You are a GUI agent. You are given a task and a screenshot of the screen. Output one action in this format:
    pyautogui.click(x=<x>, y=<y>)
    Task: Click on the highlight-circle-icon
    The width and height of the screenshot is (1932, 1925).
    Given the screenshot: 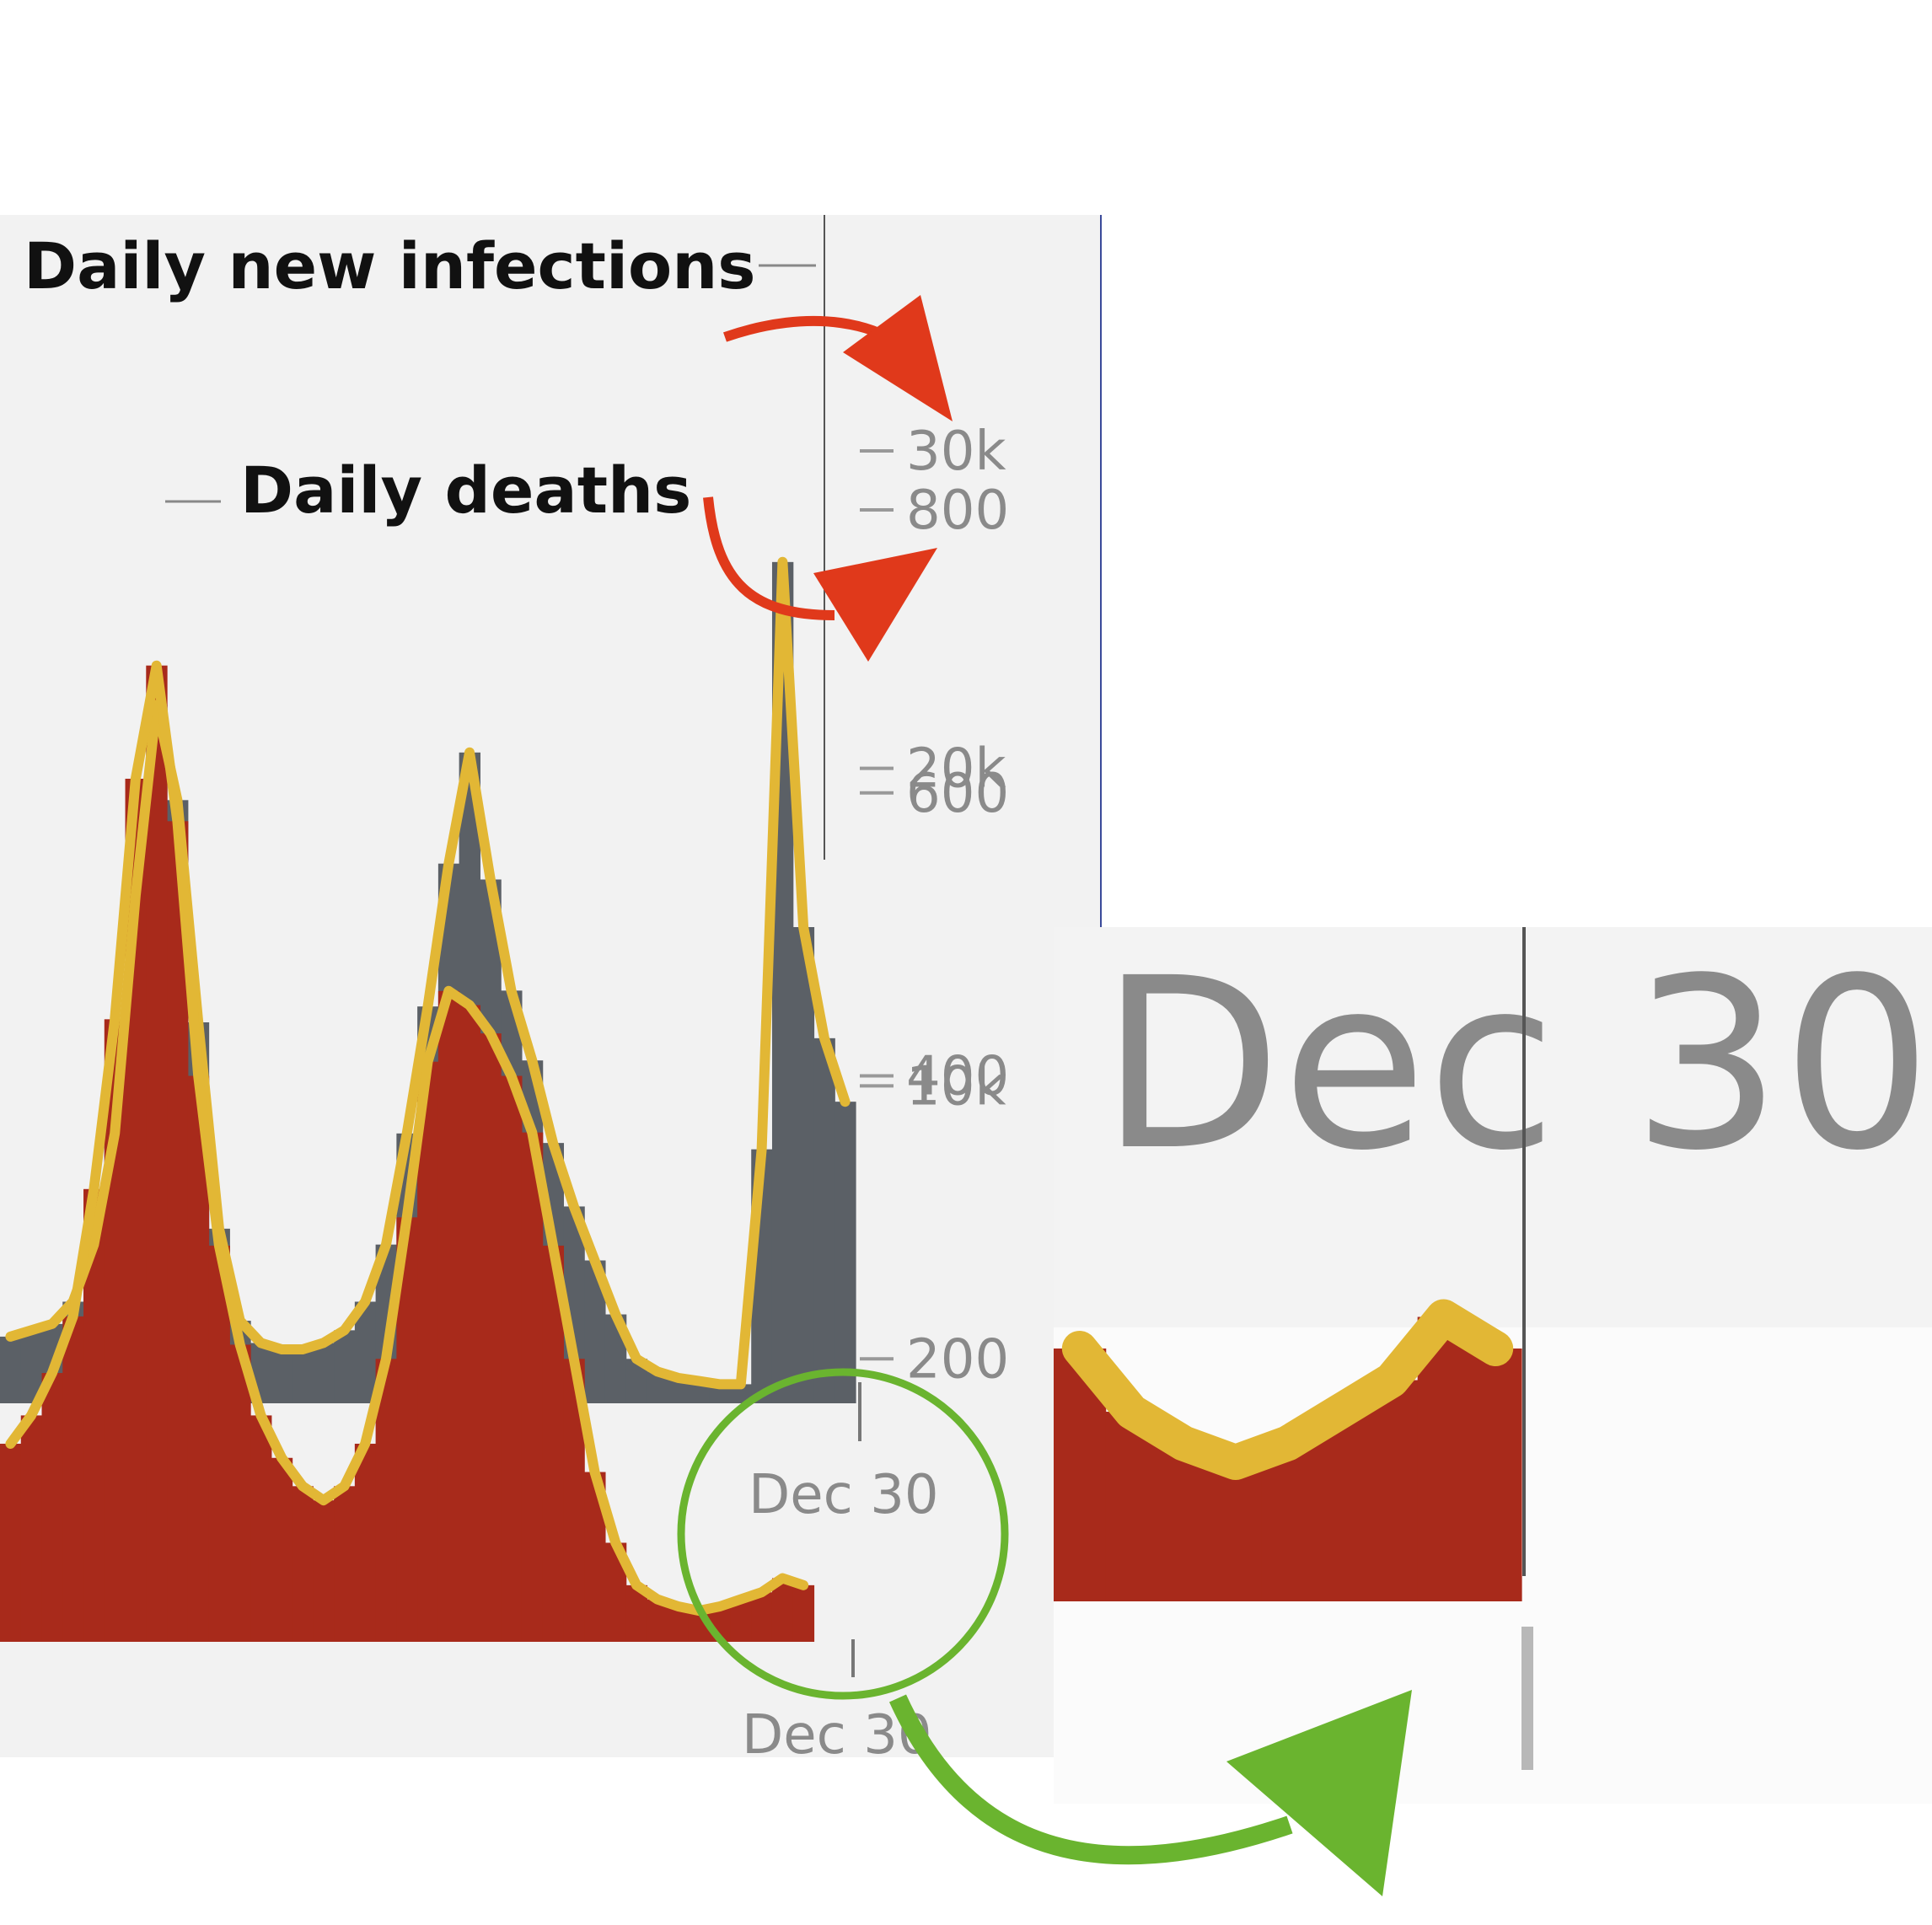 What is the action you would take?
    pyautogui.click(x=843, y=1534)
    